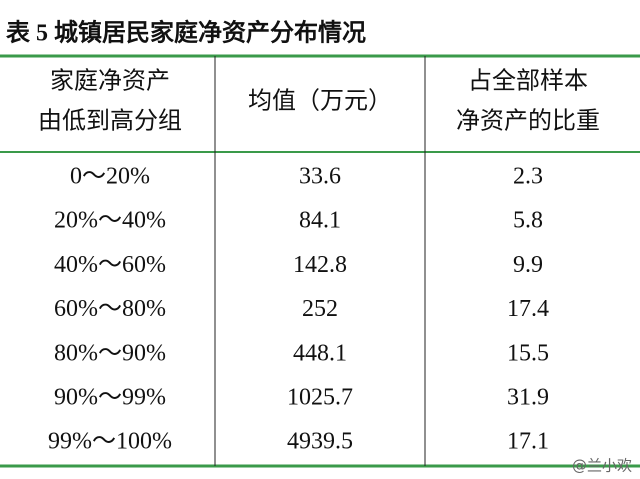 The height and width of the screenshot is (479, 640). I want to click on table-cell: 17.1, so click(528, 442).